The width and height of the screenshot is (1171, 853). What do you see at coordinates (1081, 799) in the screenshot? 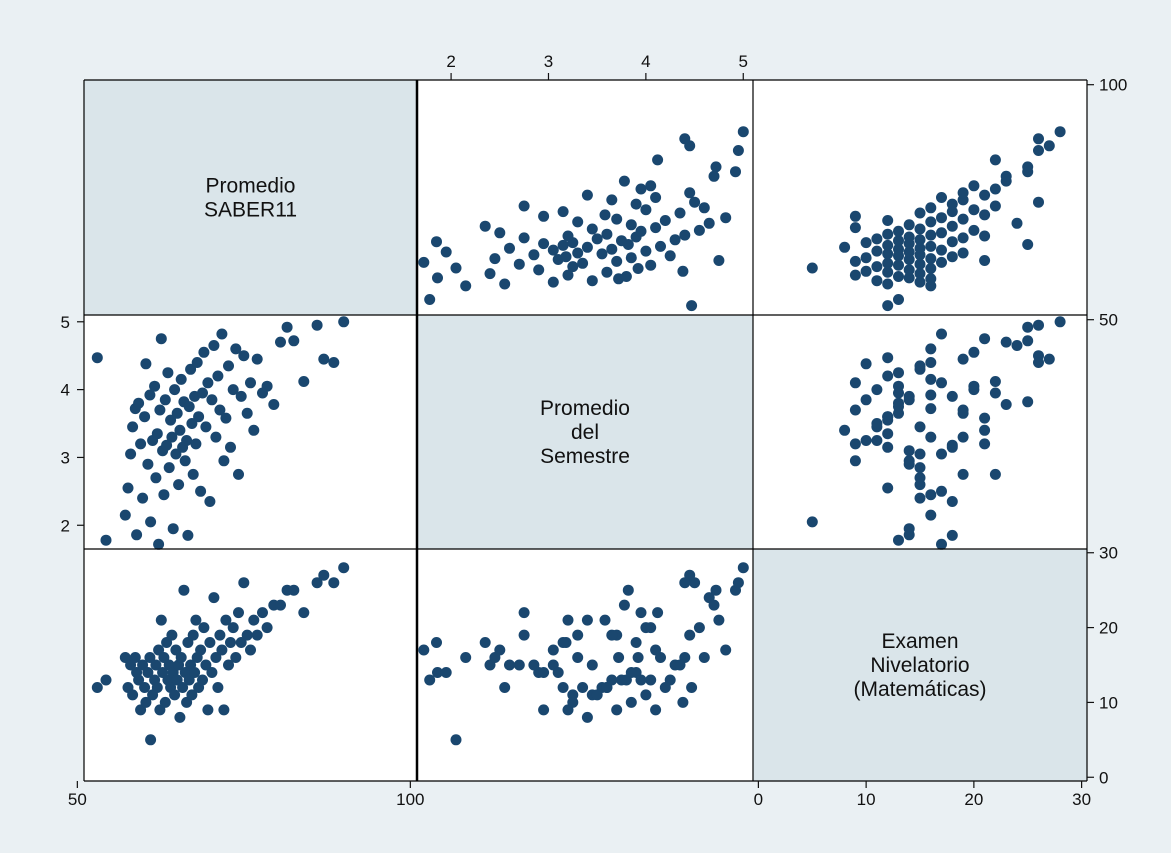
I see `tick-label-exam-bottom-3: 30` at bounding box center [1081, 799].